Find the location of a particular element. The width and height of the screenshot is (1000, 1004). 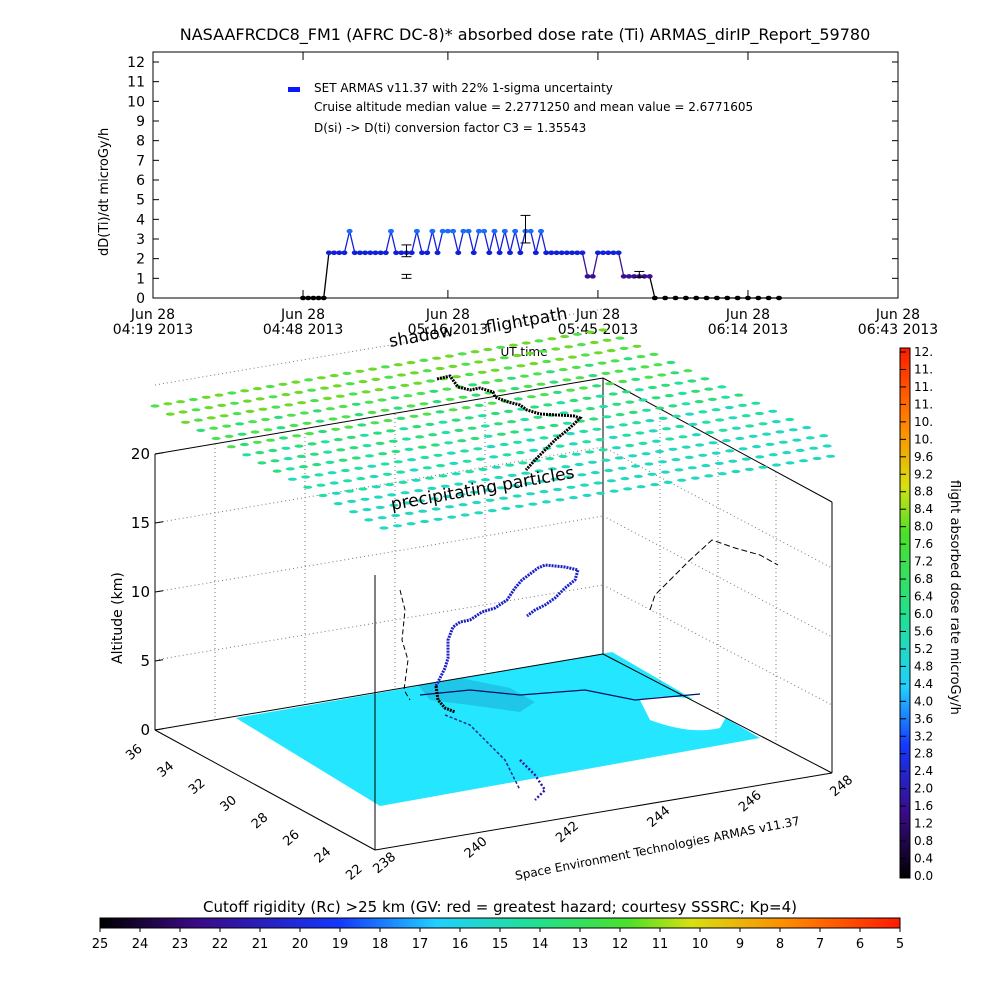

rigidity-colorbar-tick-label: 10 is located at coordinates (700, 944).